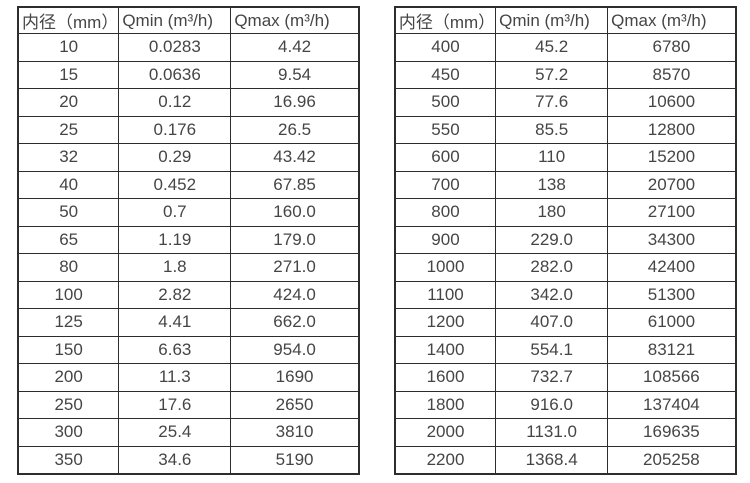 The height and width of the screenshot is (483, 750). I want to click on table-row: 2000 1131.0 169635, so click(565, 432).